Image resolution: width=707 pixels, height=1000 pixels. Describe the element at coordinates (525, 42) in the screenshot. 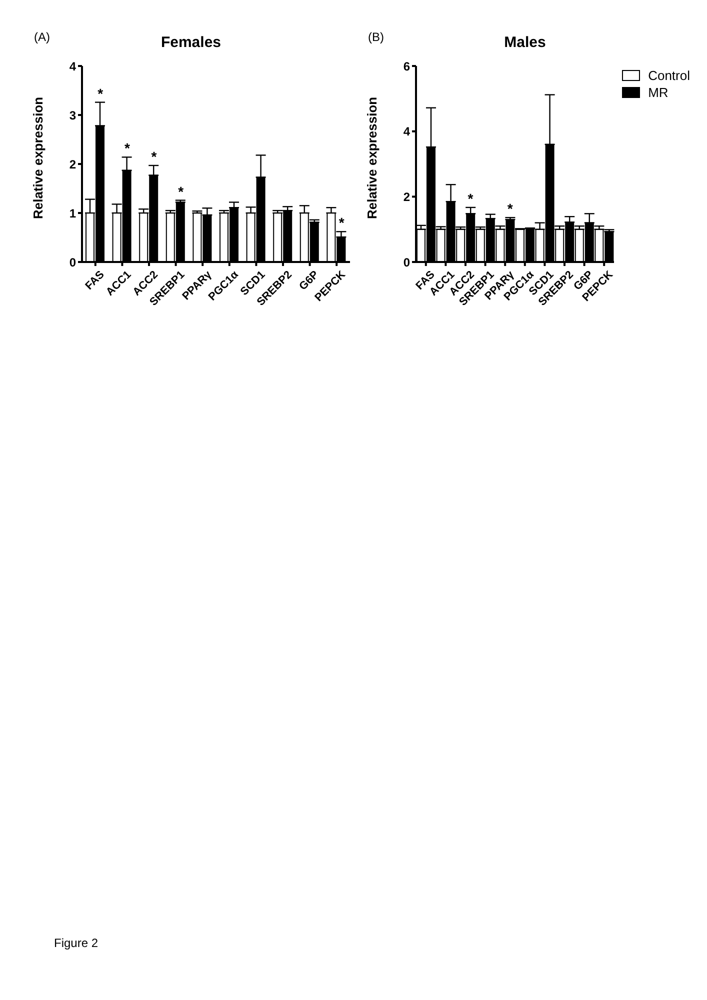

I see `chart-title: Males` at that location.